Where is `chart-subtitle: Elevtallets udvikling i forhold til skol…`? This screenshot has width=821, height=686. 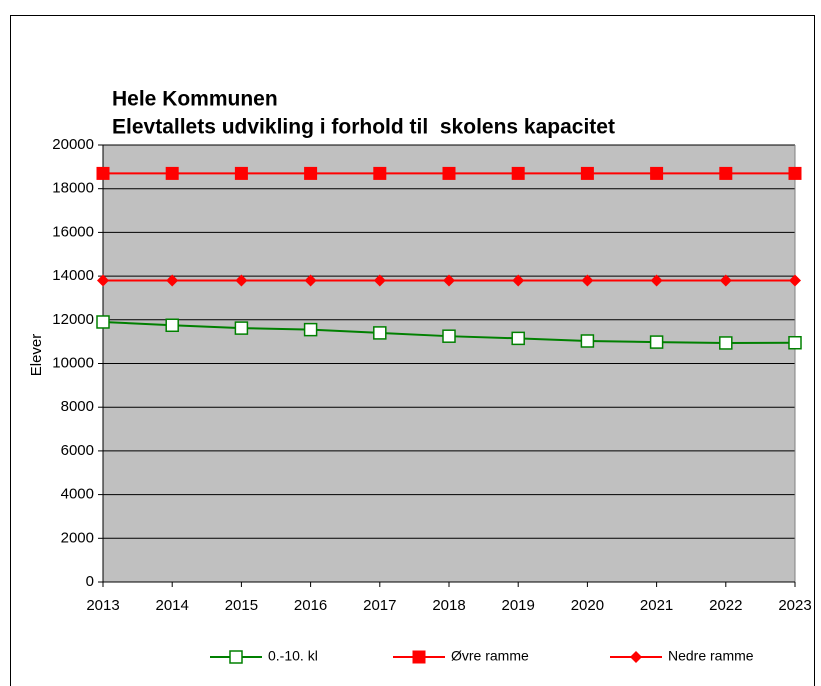 chart-subtitle: Elevtallets udvikling i forhold til skol… is located at coordinates (363, 127).